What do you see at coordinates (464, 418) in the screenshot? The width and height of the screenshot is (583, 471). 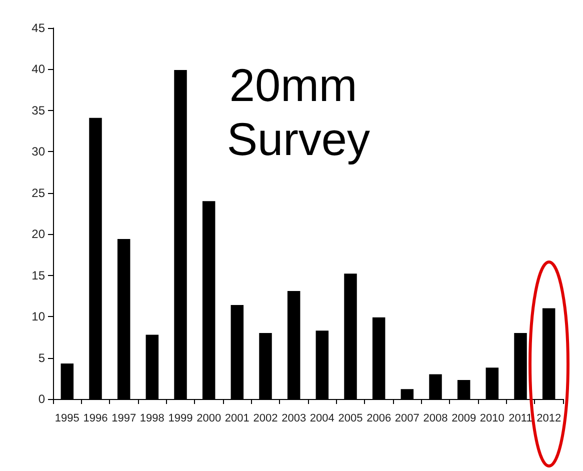 I see `x-tick-label: 2009` at bounding box center [464, 418].